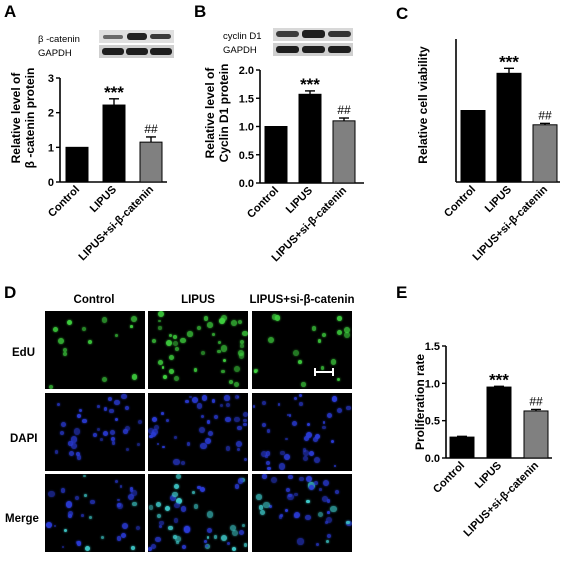 This screenshot has width=572, height=562. I want to click on row-title-merge: Merge, so click(22, 519).